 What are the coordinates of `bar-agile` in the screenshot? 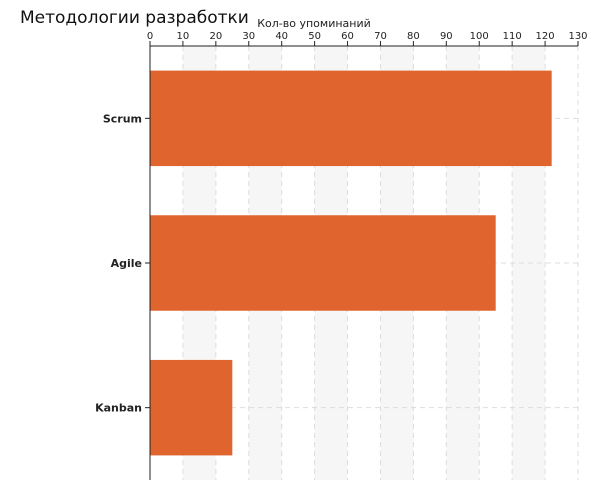 It's located at (323, 263).